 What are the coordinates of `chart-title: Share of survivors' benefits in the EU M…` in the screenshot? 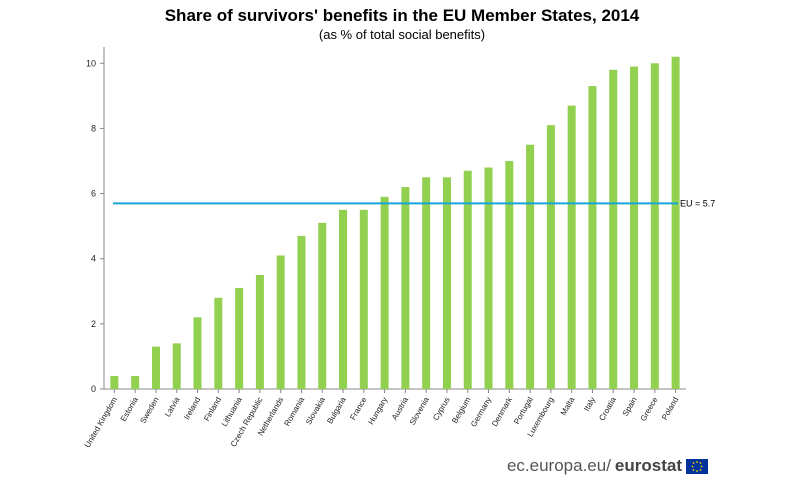 It's located at (402, 15).